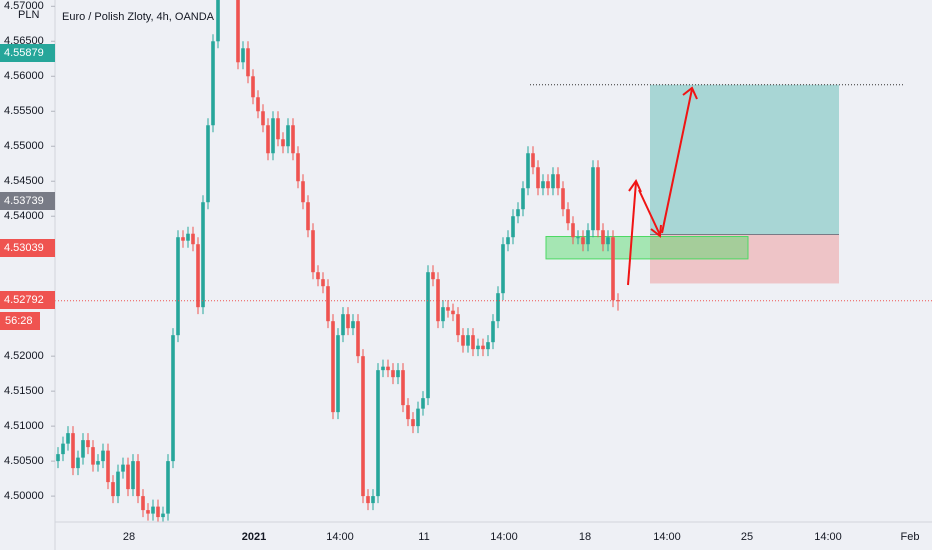  Describe the element at coordinates (24, 496) in the screenshot. I see `y-tick-label: 4.50000` at that location.